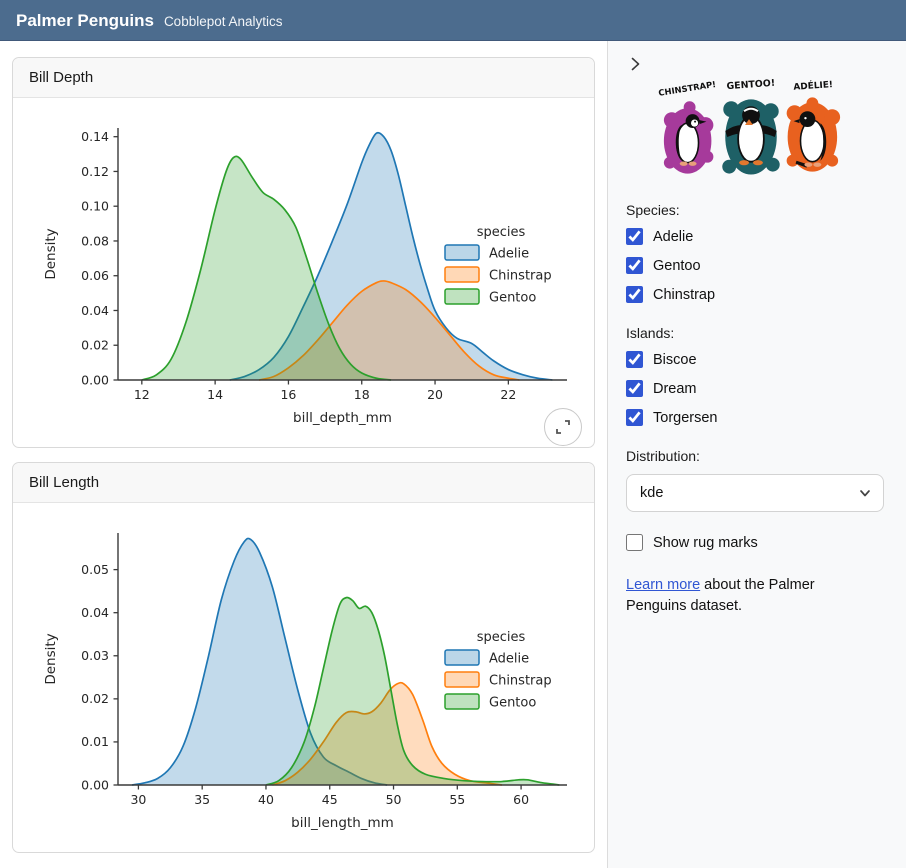 This screenshot has height=868, width=906. Describe the element at coordinates (508, 394) in the screenshot. I see `svg-text: 22` at that location.